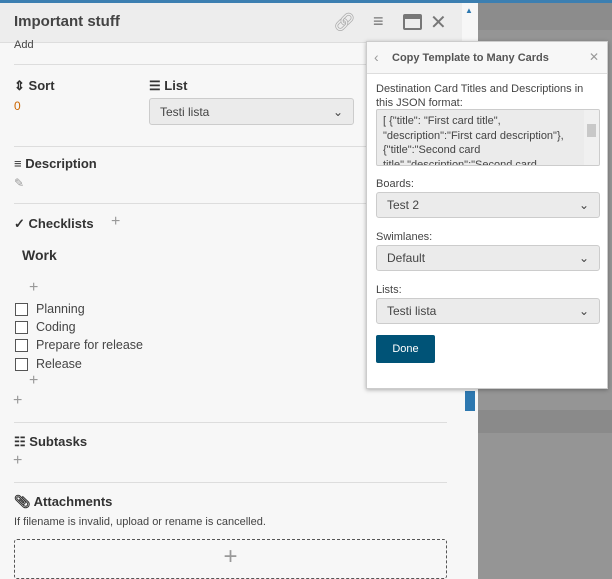 The width and height of the screenshot is (612, 579). What do you see at coordinates (116, 221) in the screenshot?
I see `add-checklist-icon: +` at bounding box center [116, 221].